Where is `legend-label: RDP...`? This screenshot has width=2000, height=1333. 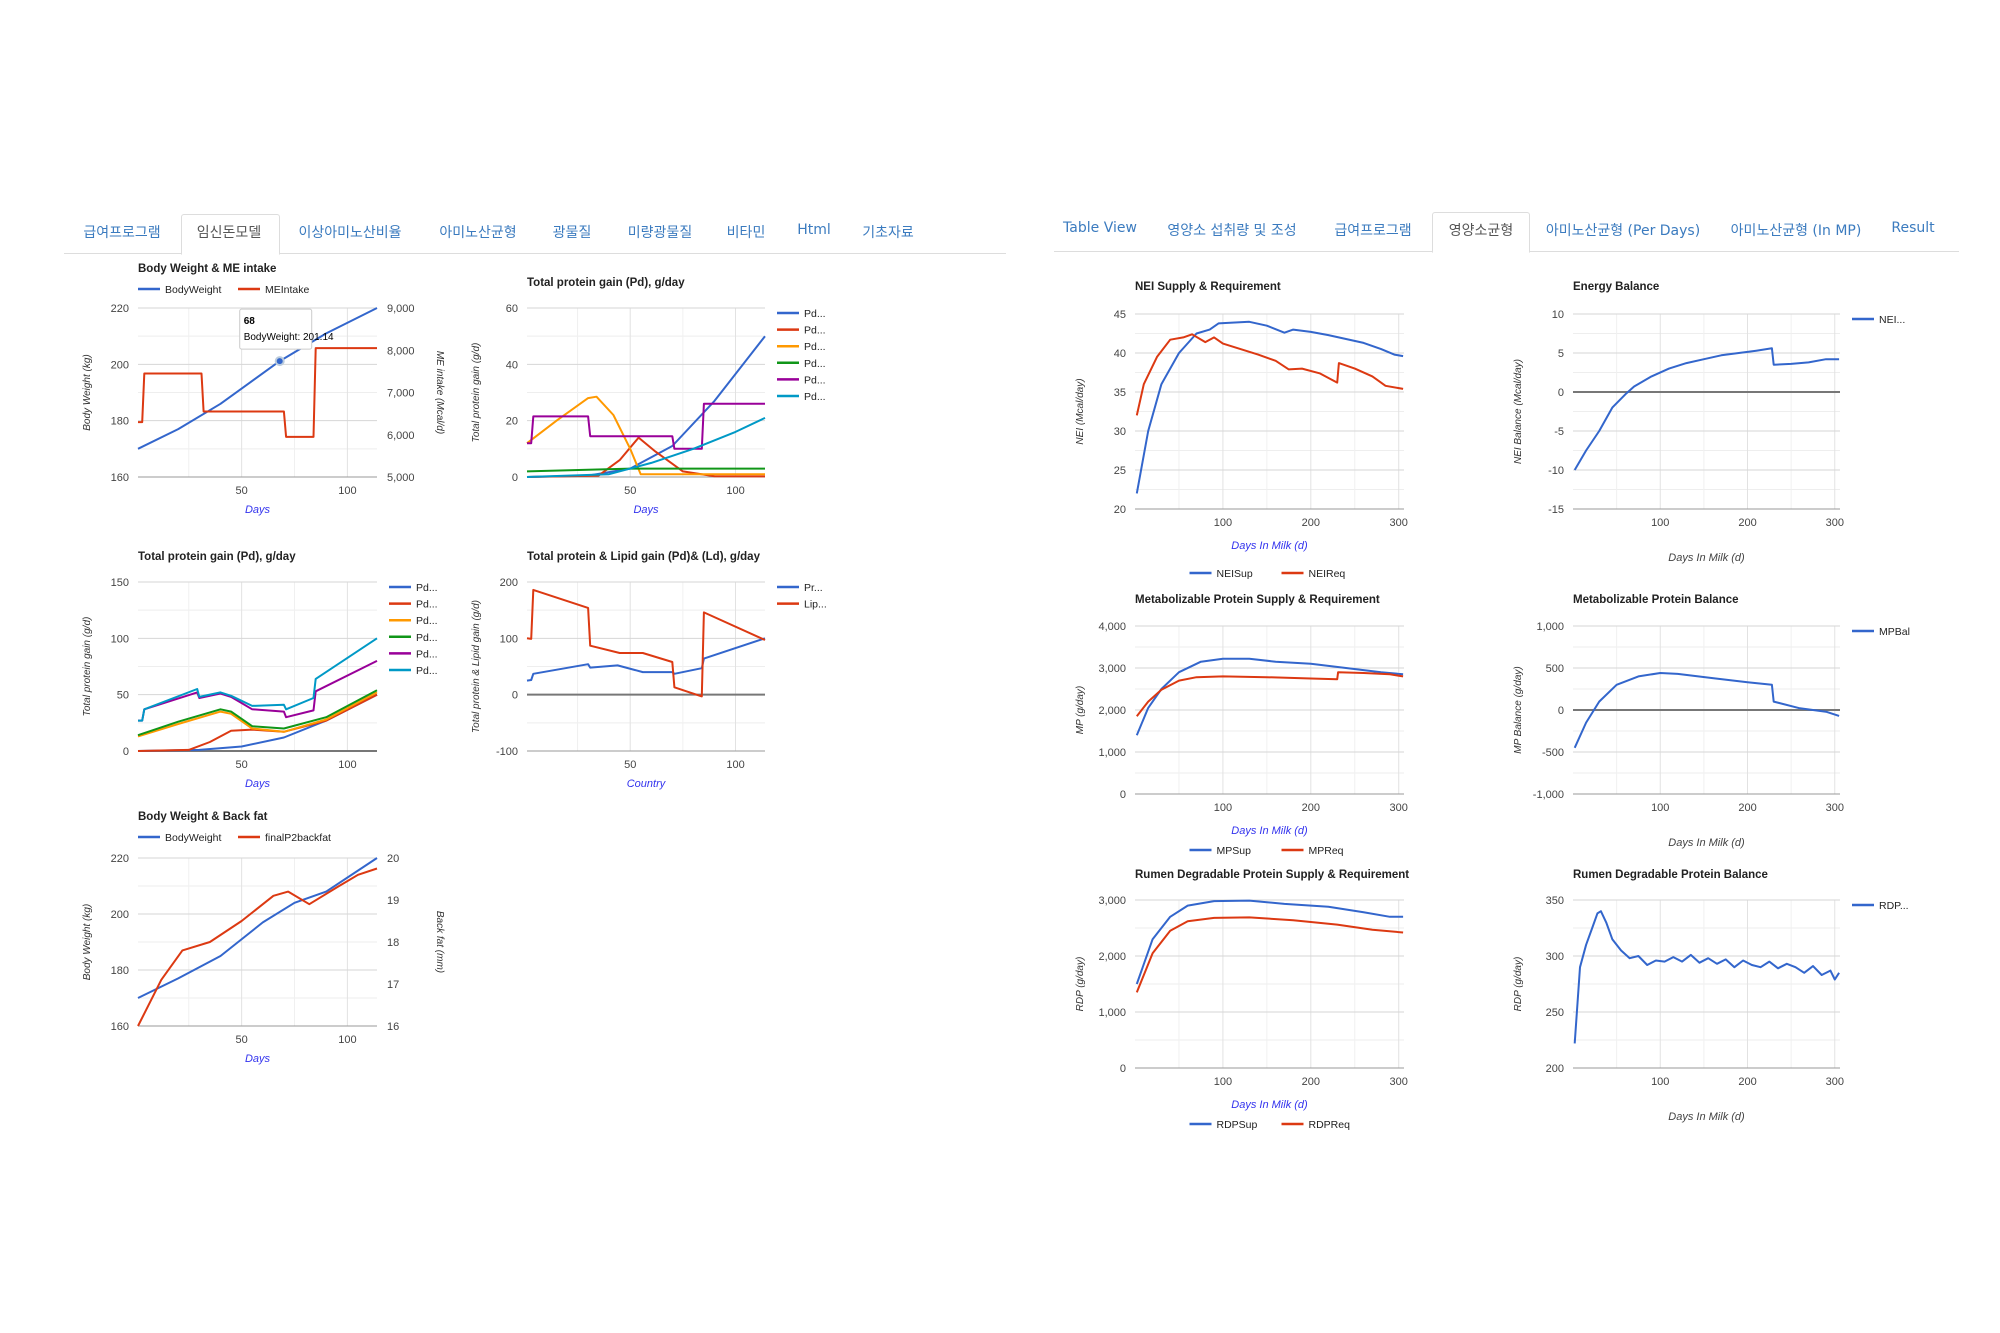 legend-label: RDP... is located at coordinates (1894, 906).